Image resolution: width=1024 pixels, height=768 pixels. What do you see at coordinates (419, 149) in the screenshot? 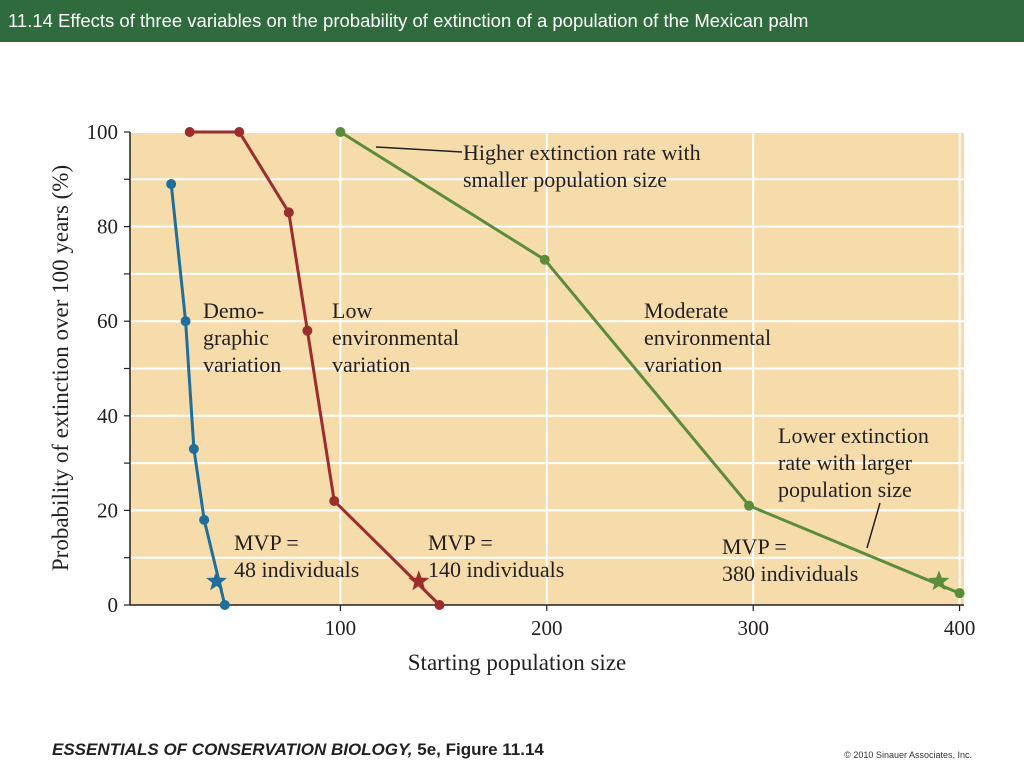
I see `annotation-higher-leader` at bounding box center [419, 149].